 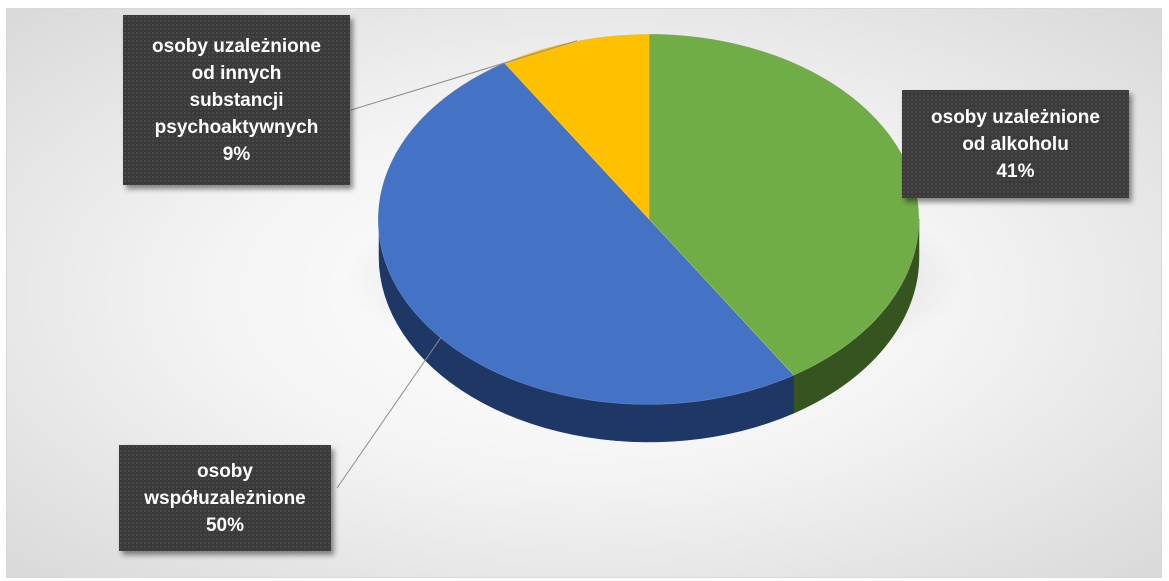 I want to click on data-label-text: współuzależnione, so click(x=225, y=498).